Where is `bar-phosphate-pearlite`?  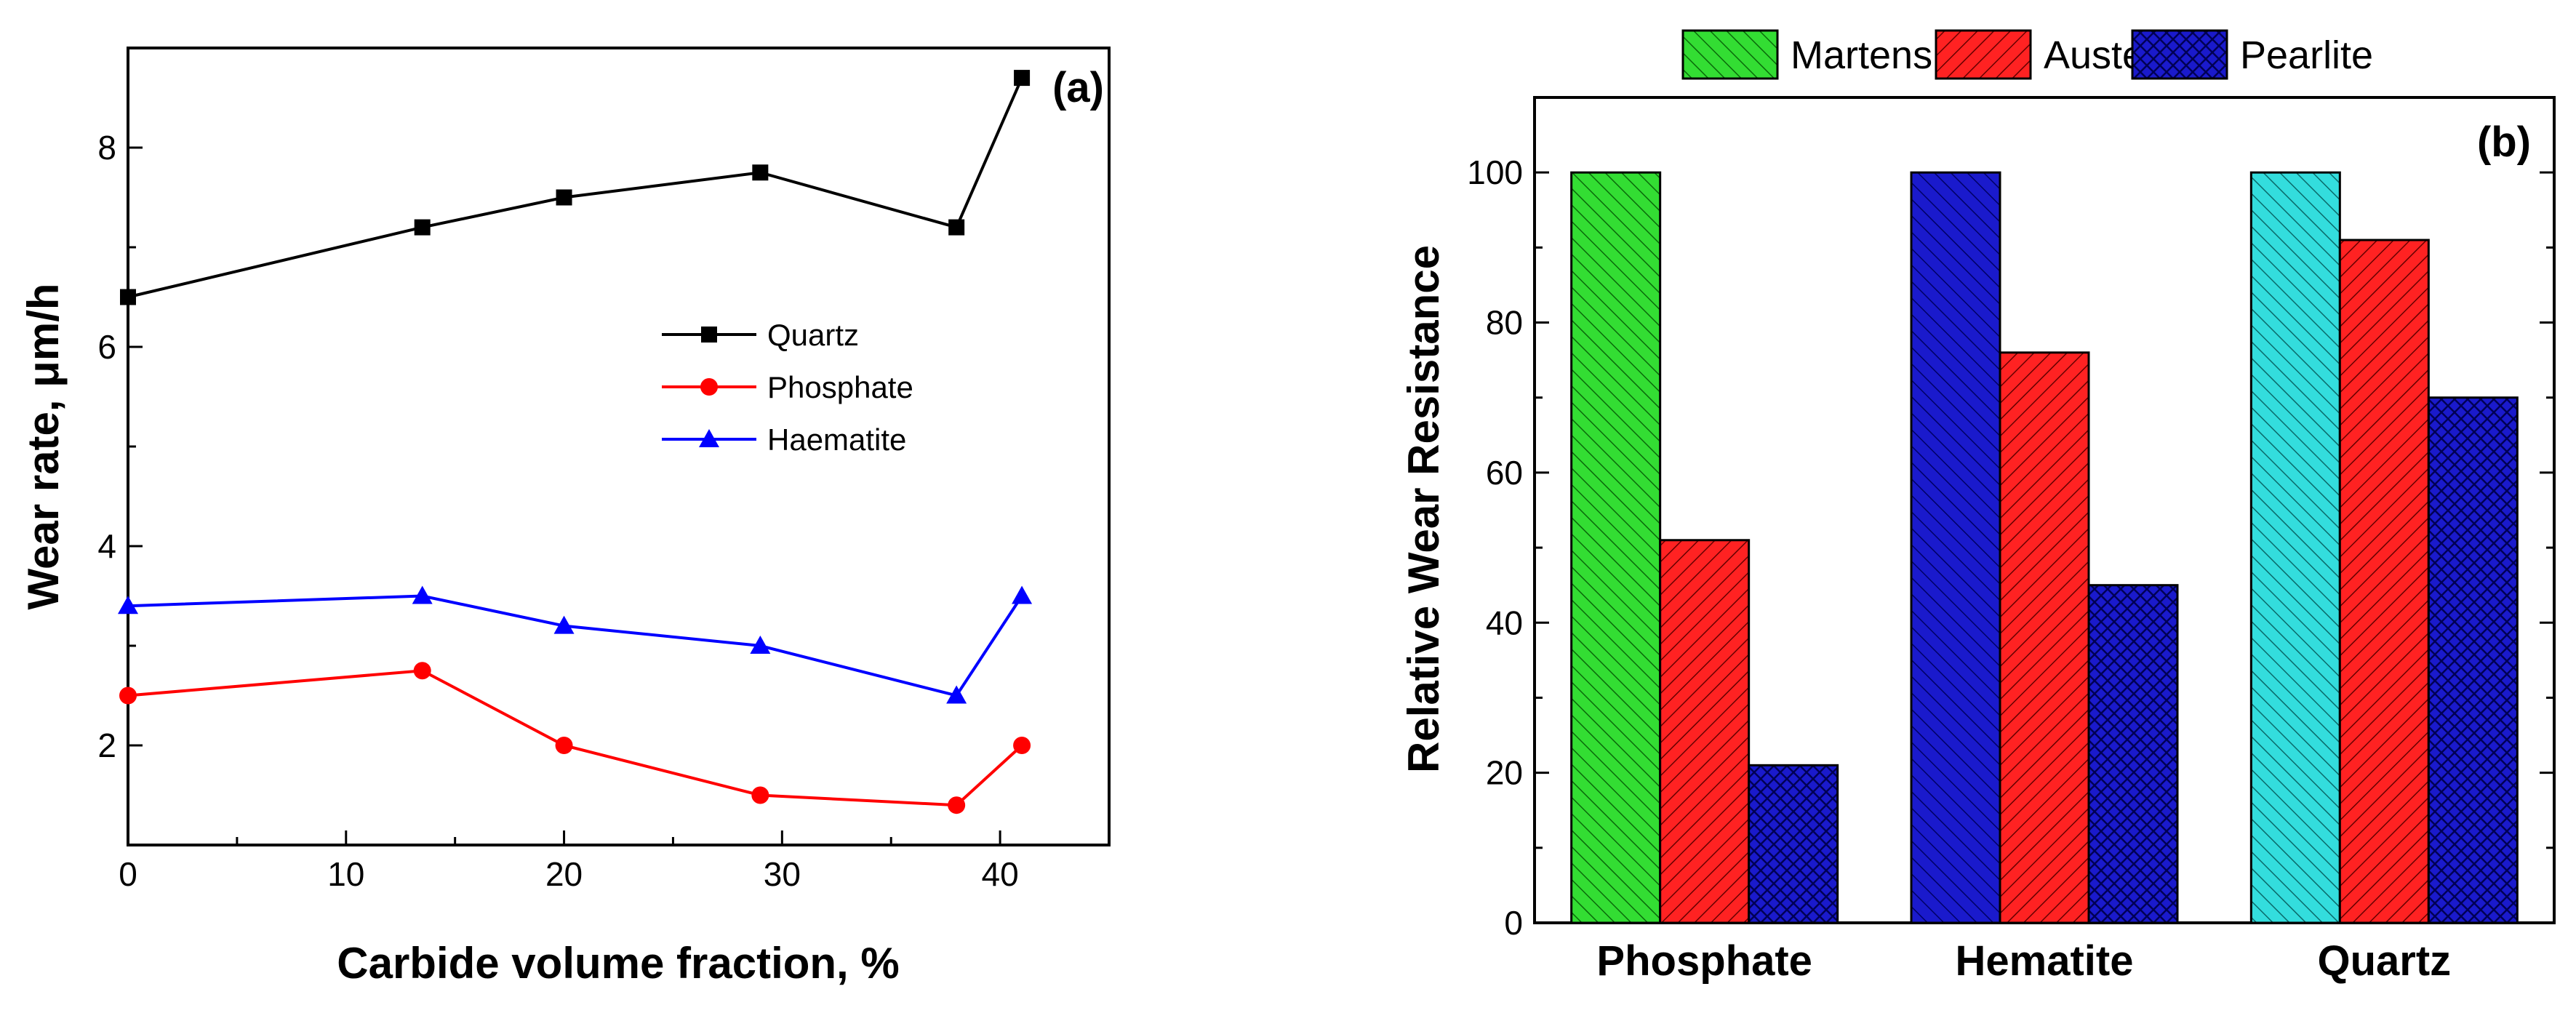 bar-phosphate-pearlite is located at coordinates (1793, 844).